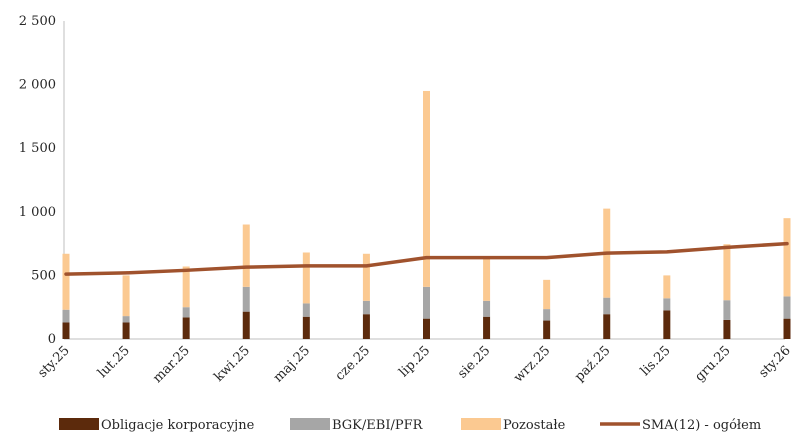 The height and width of the screenshot is (437, 803). Describe the element at coordinates (378, 425) in the screenshot. I see `legend-label: BGK/EBI/PFR` at that location.